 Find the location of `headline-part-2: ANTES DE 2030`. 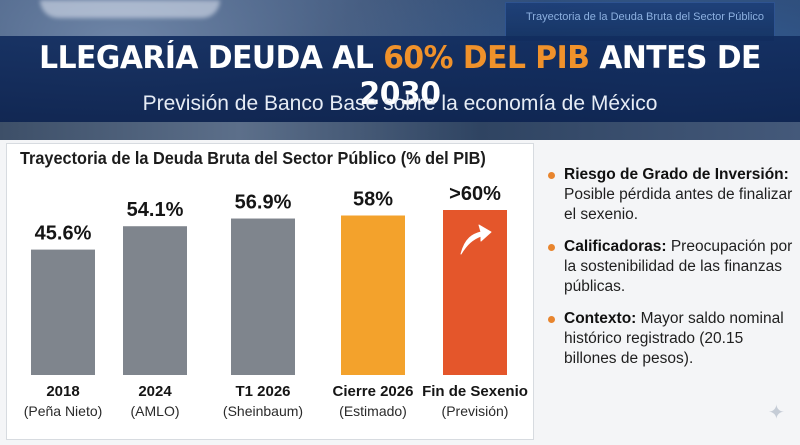

headline-part-2: ANTES DE 2030 is located at coordinates (560, 76).